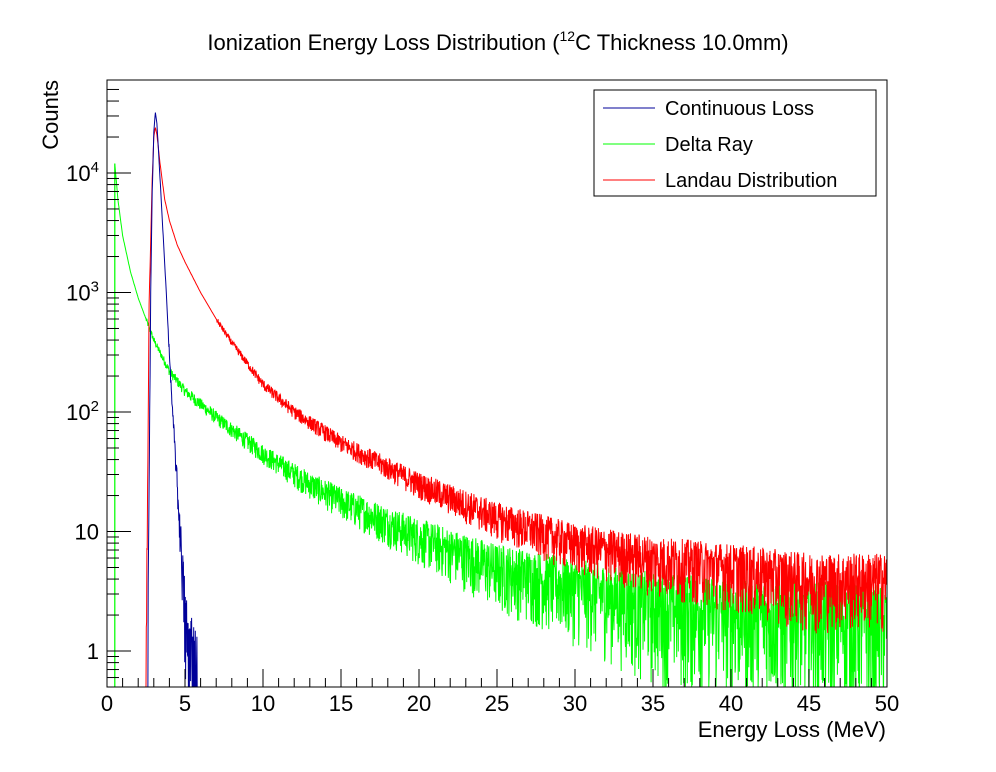 Image resolution: width=996 pixels, height=772 pixels. Describe the element at coordinates (383, 42) in the screenshot. I see `chart-title-prefix: Ionization Energy Loss Distribution (` at that location.